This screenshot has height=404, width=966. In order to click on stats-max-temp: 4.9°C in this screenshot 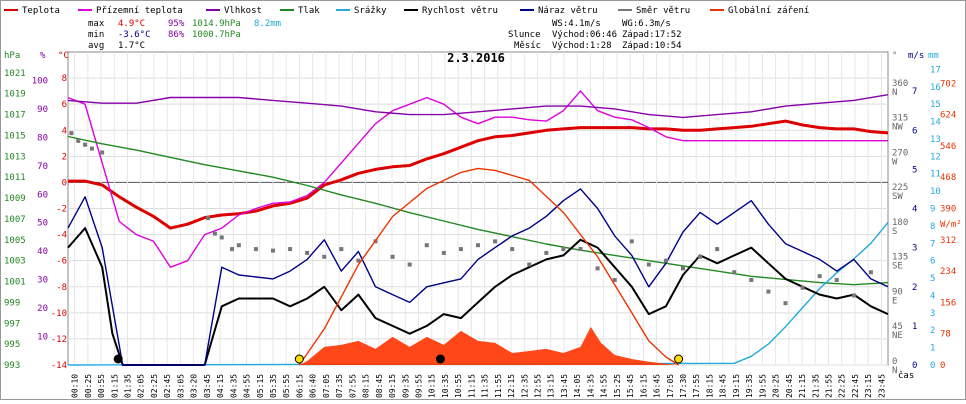, I will do `click(131, 24)`.